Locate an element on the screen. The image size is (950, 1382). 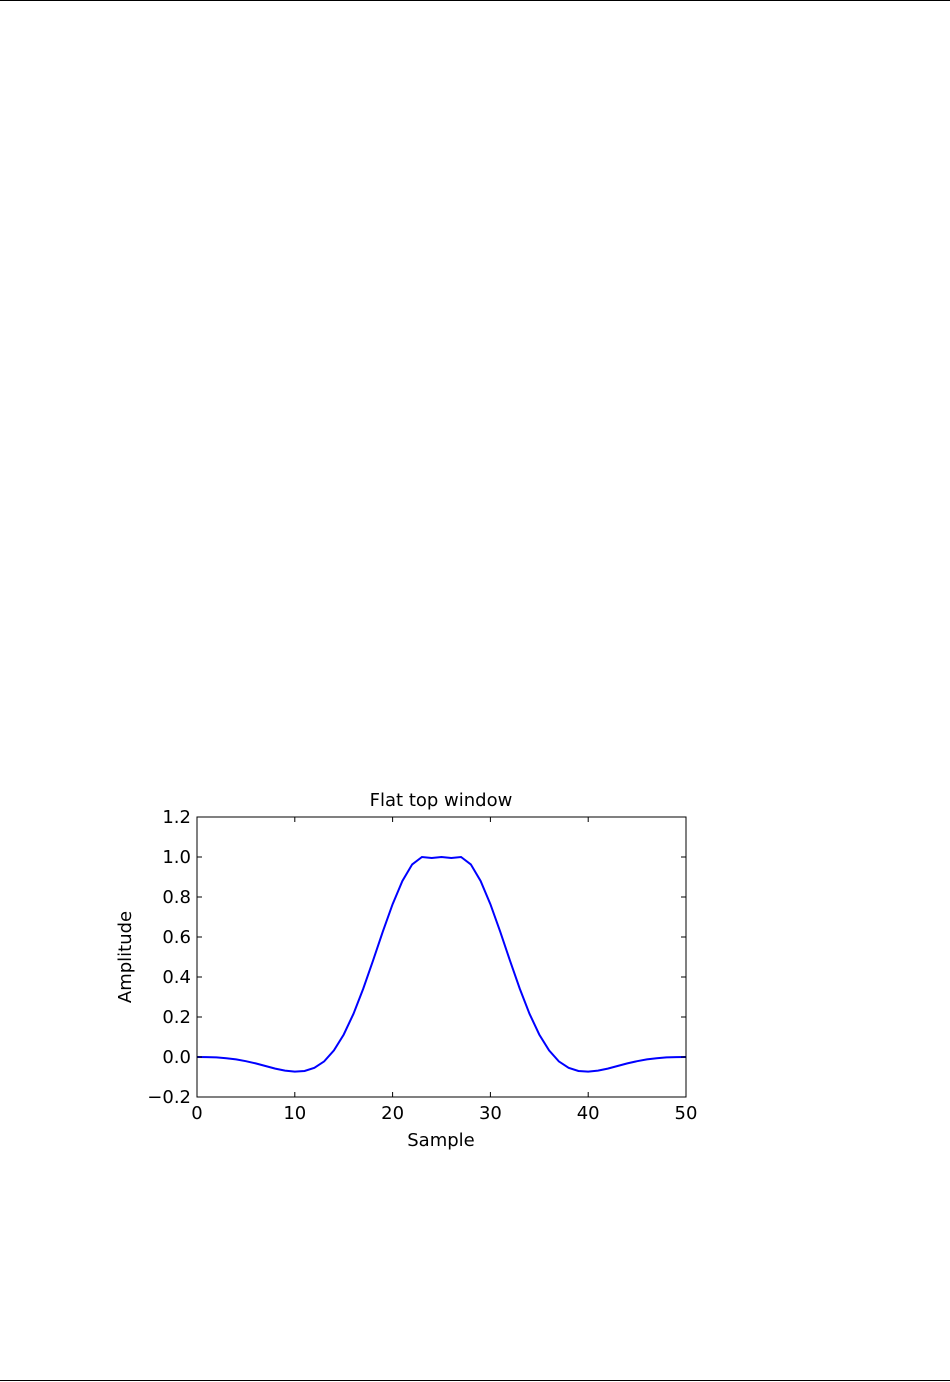
y-tick-label: 1.0 is located at coordinates (176, 857).